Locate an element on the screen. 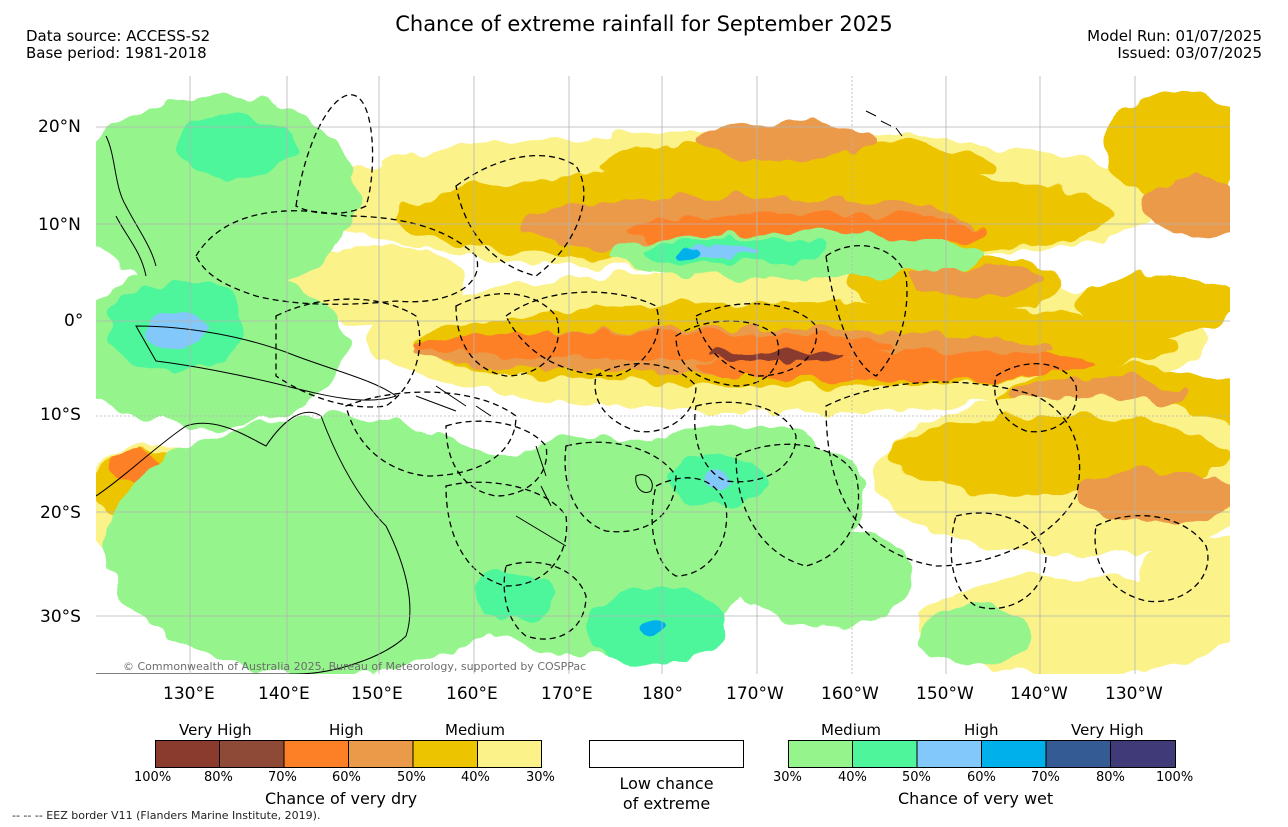 The width and height of the screenshot is (1288, 827). lat-label-10s: 10°S is located at coordinates (60, 415).